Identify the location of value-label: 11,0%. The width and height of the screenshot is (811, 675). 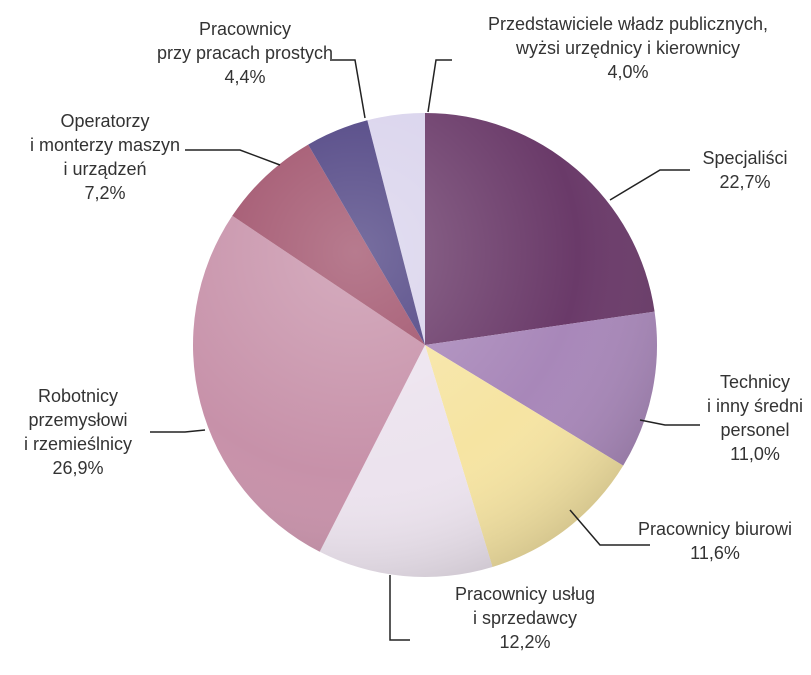
(755, 454).